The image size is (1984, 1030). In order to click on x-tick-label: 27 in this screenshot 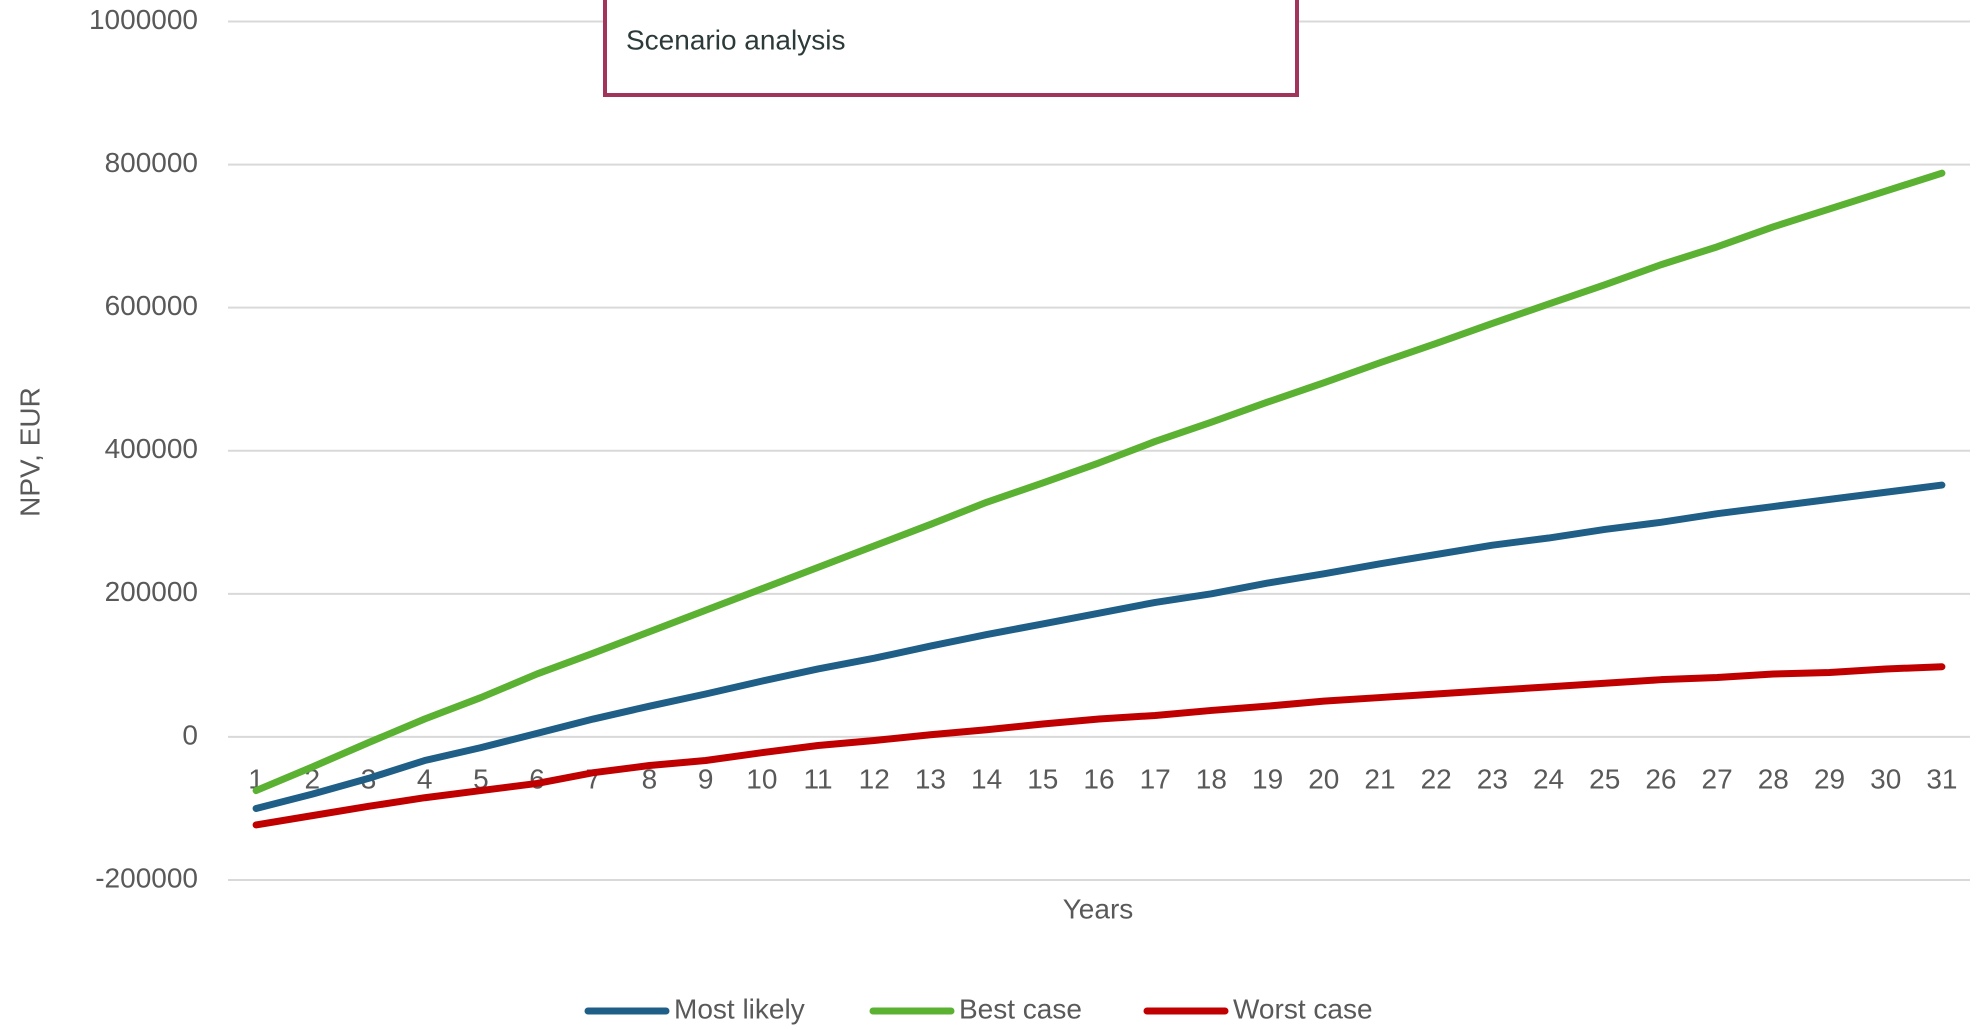, I will do `click(1717, 778)`.